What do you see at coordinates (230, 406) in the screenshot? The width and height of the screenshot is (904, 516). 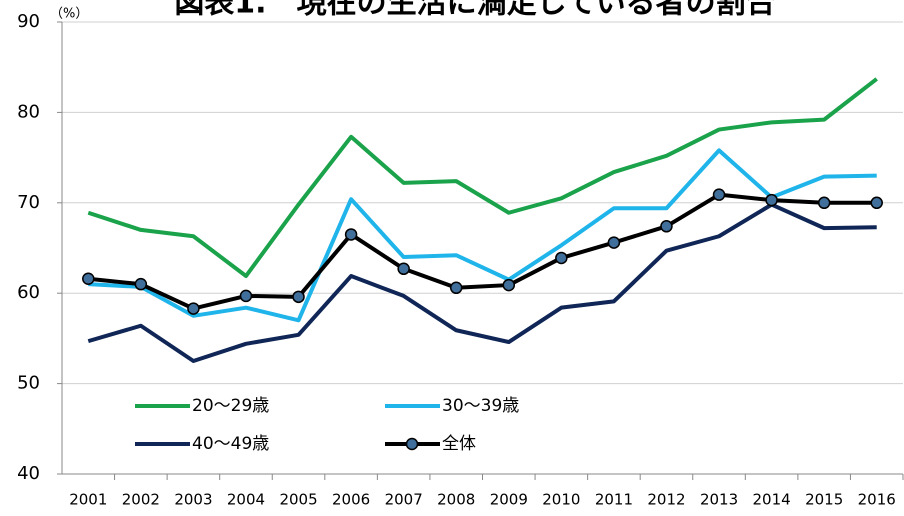 I see `legend-label: 20〜29歳` at bounding box center [230, 406].